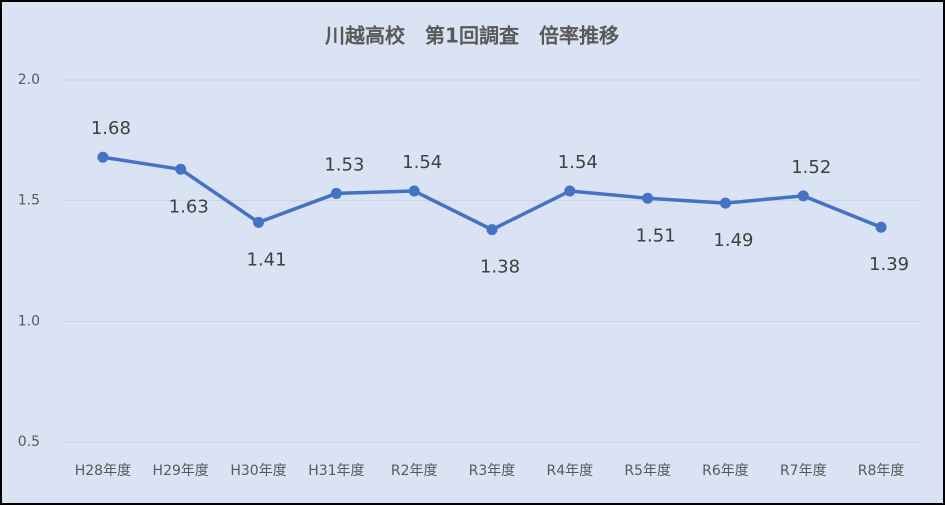  I want to click on data-label: 1.68, so click(111, 128).